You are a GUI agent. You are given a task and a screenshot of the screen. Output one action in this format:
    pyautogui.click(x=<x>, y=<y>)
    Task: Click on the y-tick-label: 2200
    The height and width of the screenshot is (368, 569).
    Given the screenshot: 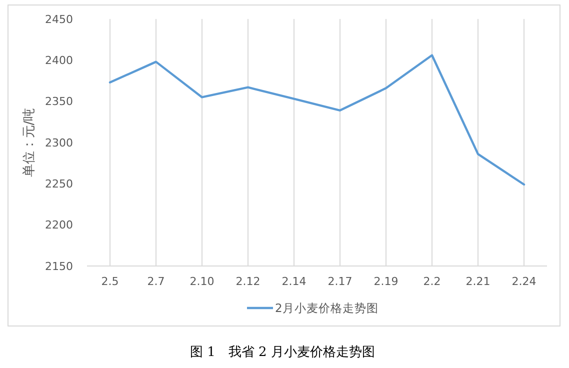 What is the action you would take?
    pyautogui.click(x=59, y=225)
    